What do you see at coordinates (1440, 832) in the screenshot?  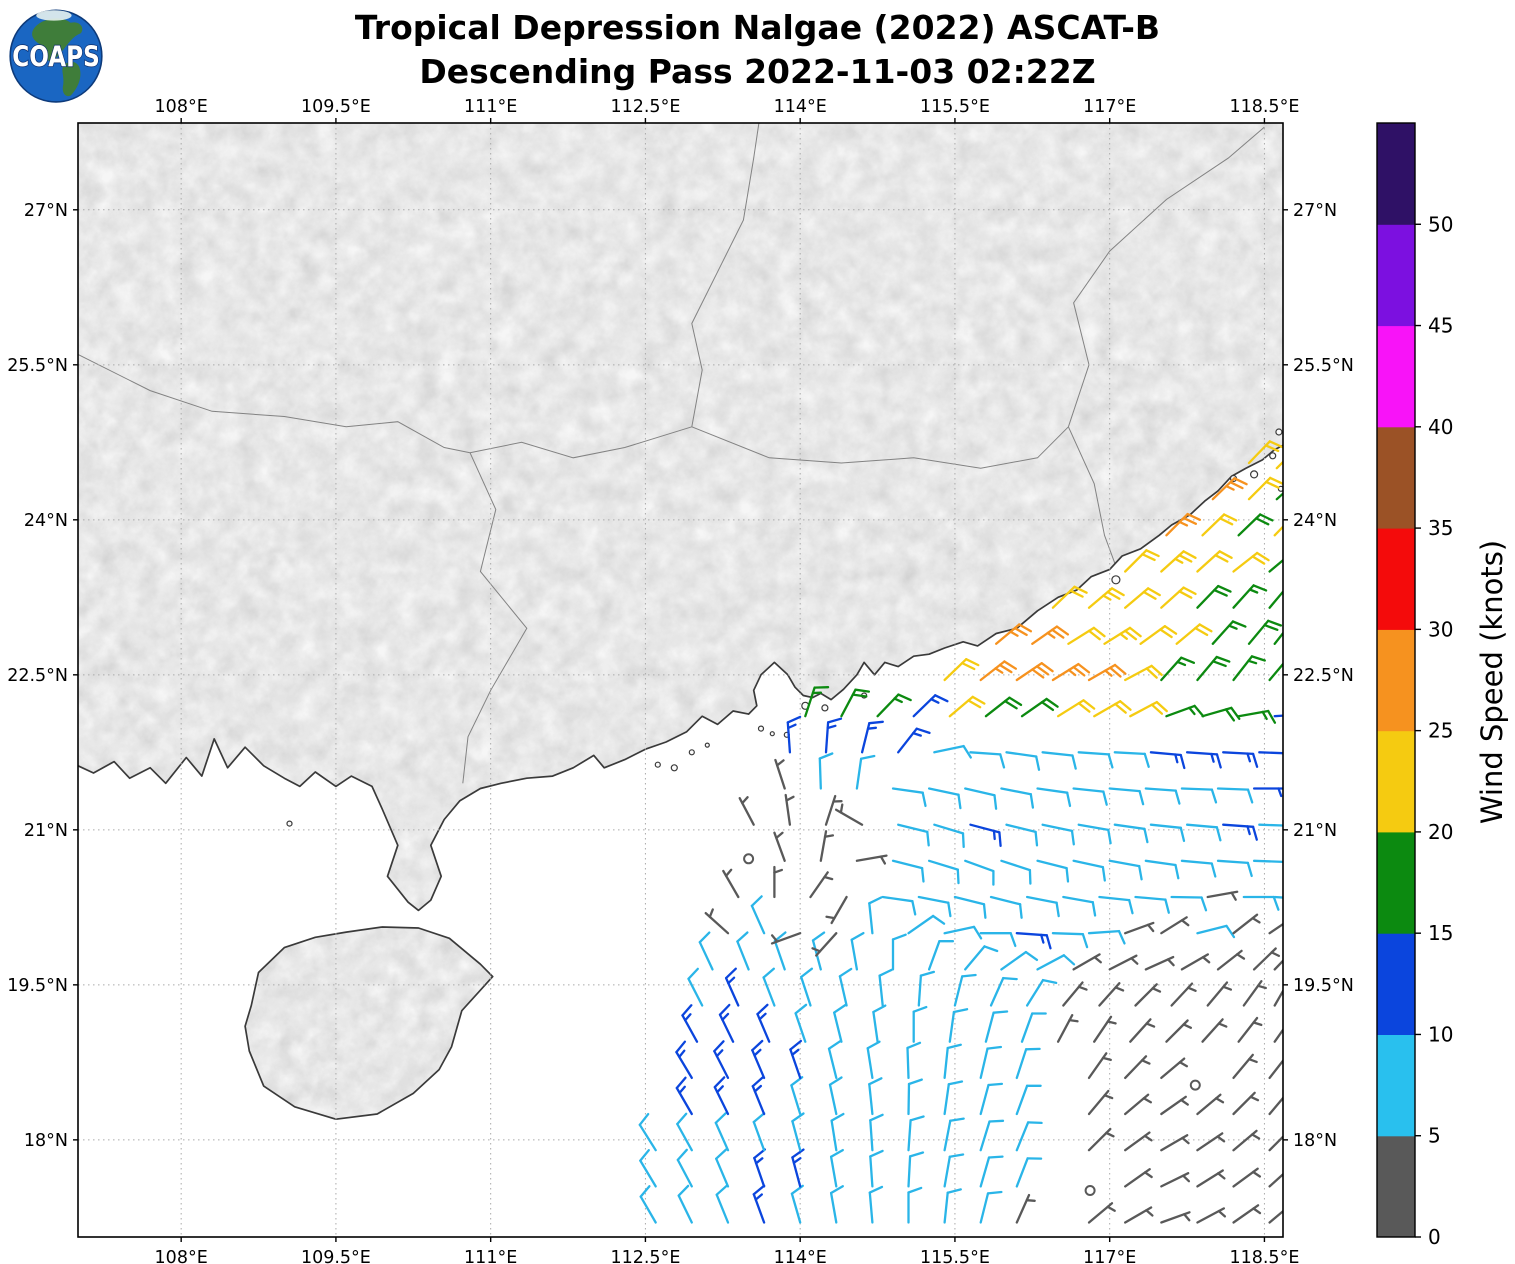 I see `colorbar-tick-label: 20` at bounding box center [1440, 832].